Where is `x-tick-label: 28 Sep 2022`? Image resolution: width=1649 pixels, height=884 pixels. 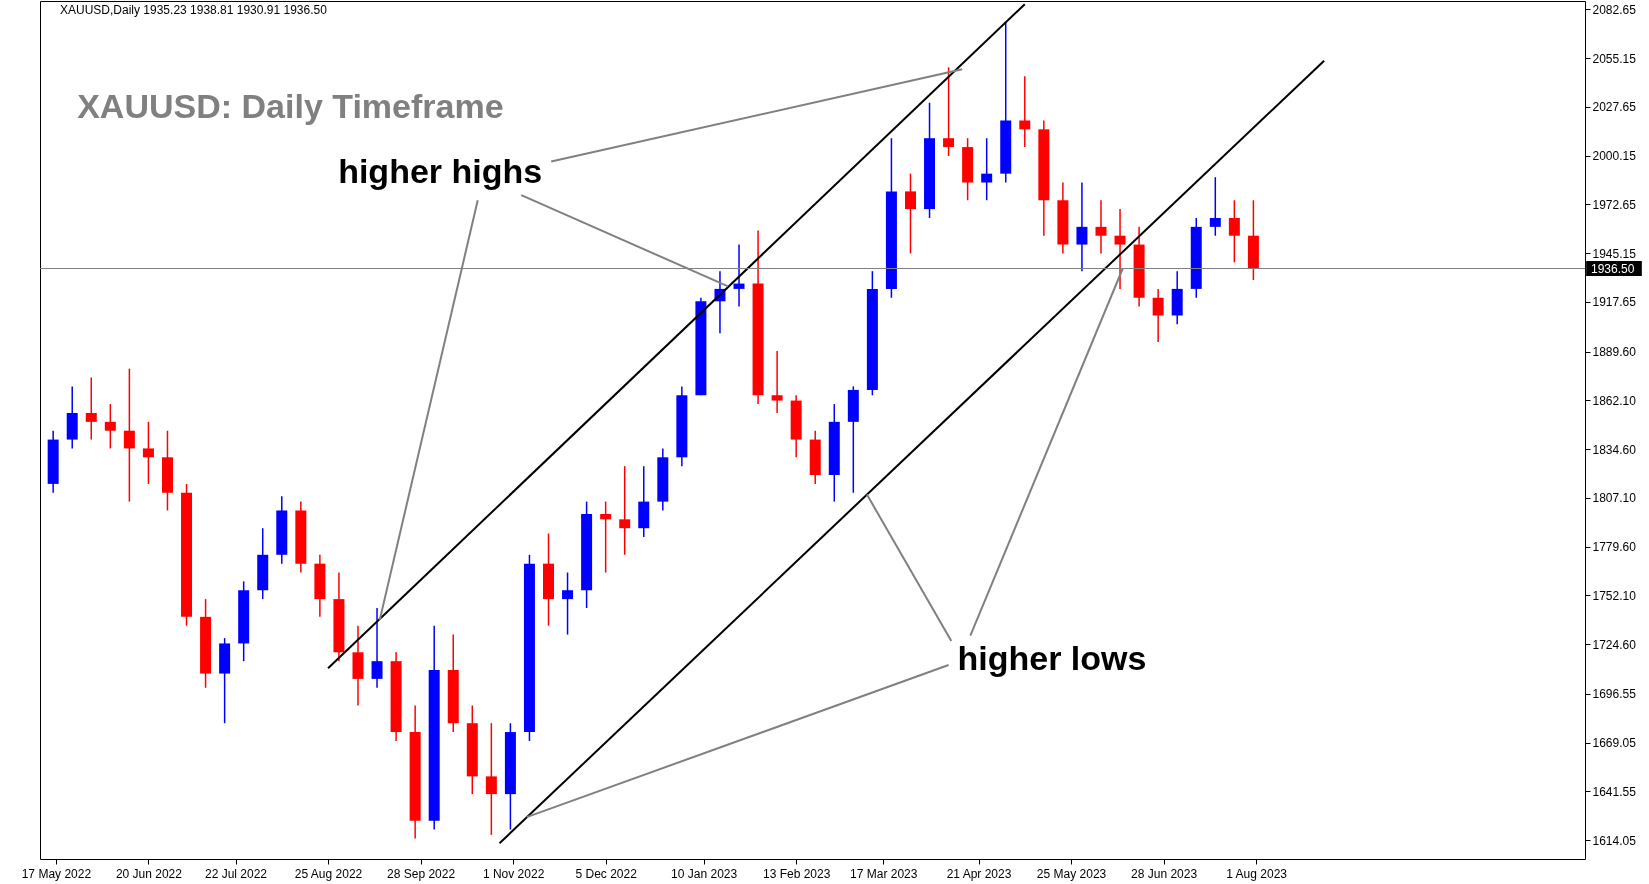
x-tick-label: 28 Sep 2022 is located at coordinates (421, 873).